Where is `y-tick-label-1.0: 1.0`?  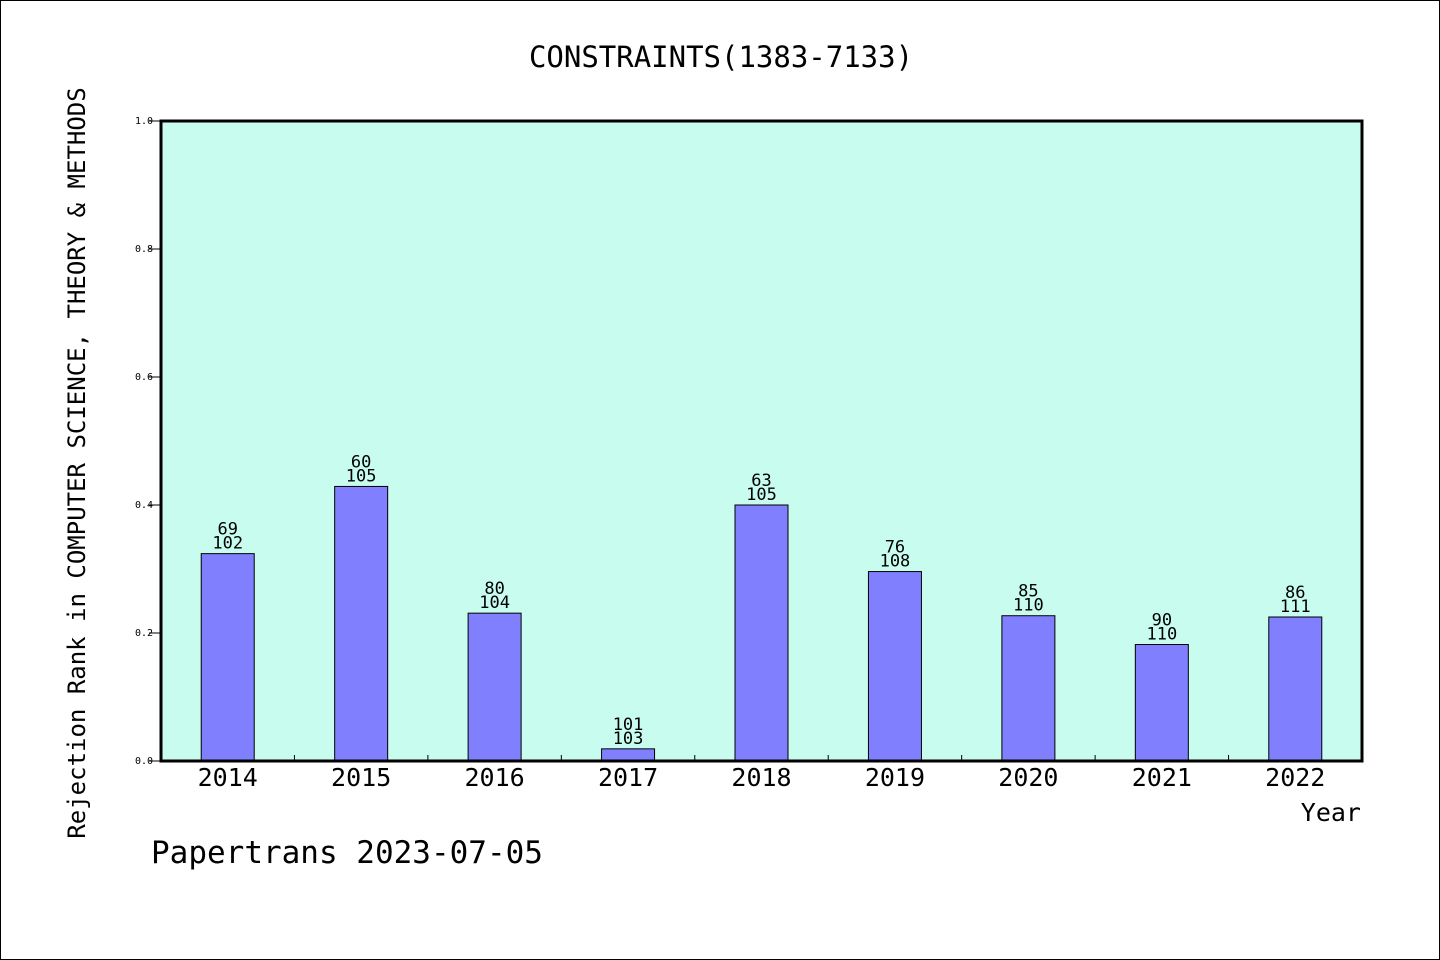
y-tick-label-1.0: 1.0 is located at coordinates (144, 121).